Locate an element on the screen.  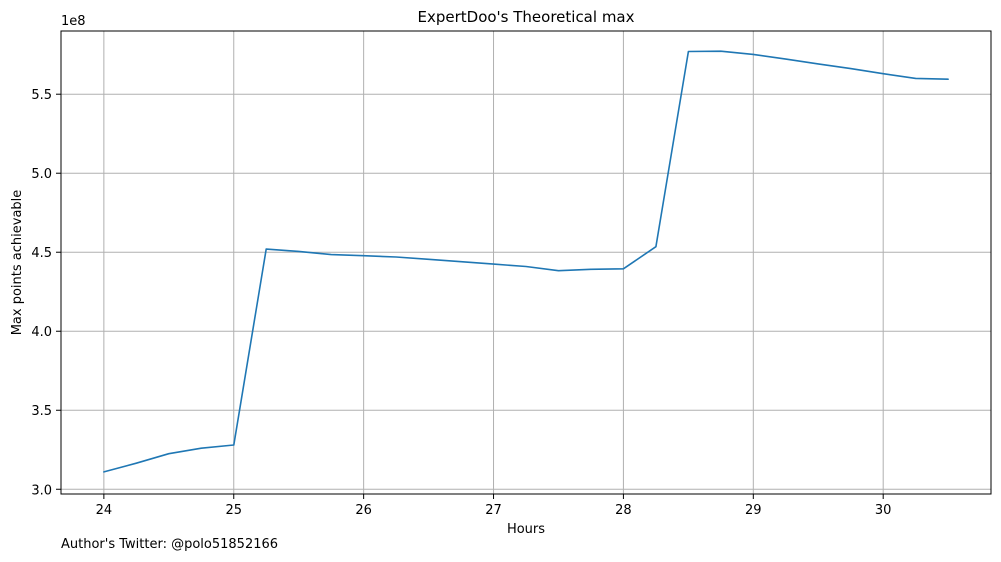
y-tick-label: 5.0 is located at coordinates (41, 174).